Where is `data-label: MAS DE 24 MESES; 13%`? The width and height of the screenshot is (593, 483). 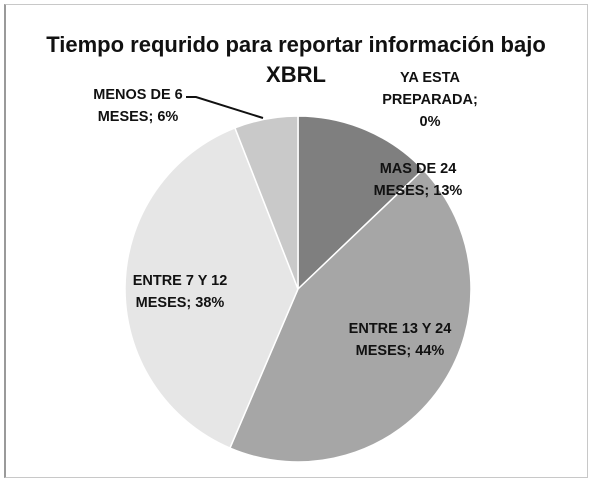
data-label: MAS DE 24 MESES; 13% is located at coordinates (418, 180).